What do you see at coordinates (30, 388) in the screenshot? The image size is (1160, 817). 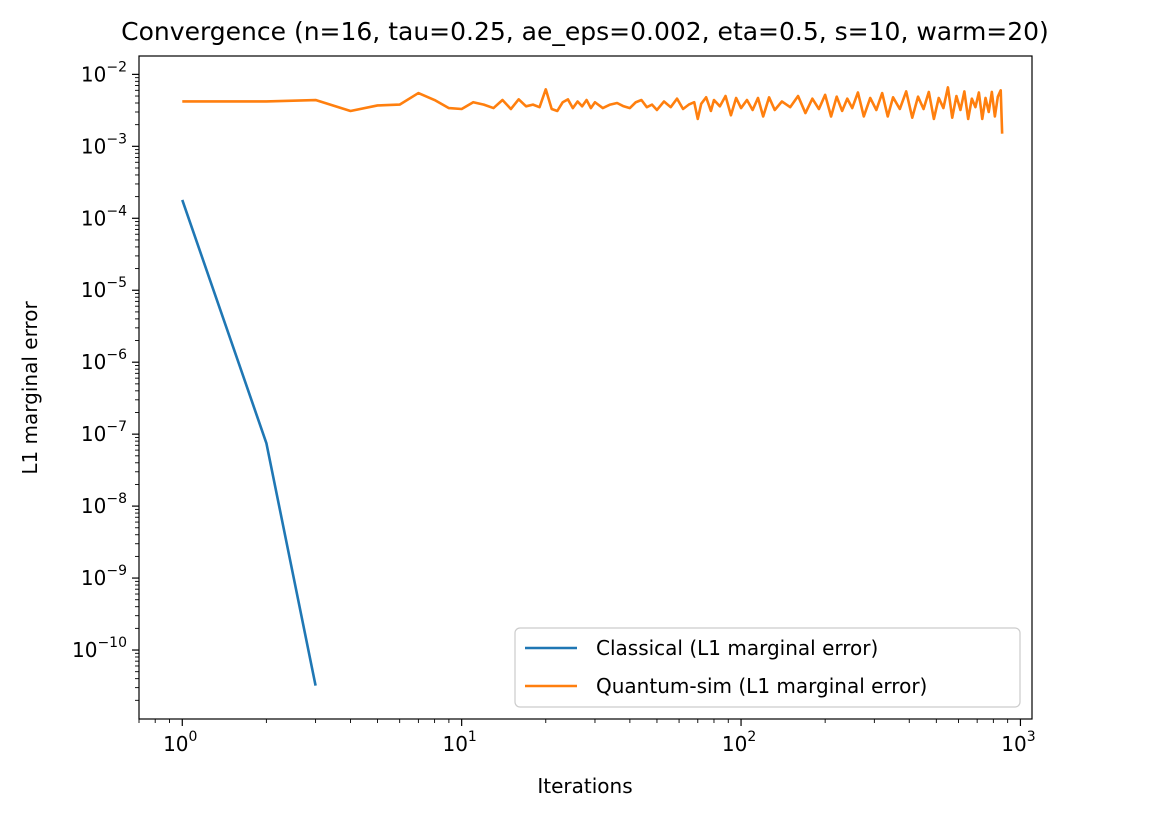 I see `y-axis-label: L1 marginal error` at bounding box center [30, 388].